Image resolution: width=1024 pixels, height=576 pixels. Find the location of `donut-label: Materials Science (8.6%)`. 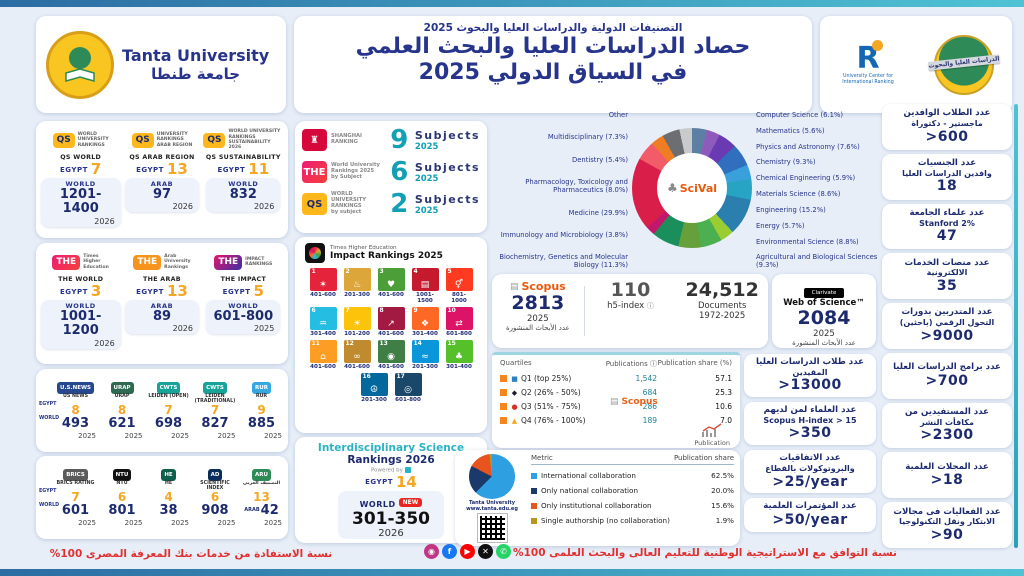

donut-label: Materials Science (8.6%) is located at coordinates (798, 194).